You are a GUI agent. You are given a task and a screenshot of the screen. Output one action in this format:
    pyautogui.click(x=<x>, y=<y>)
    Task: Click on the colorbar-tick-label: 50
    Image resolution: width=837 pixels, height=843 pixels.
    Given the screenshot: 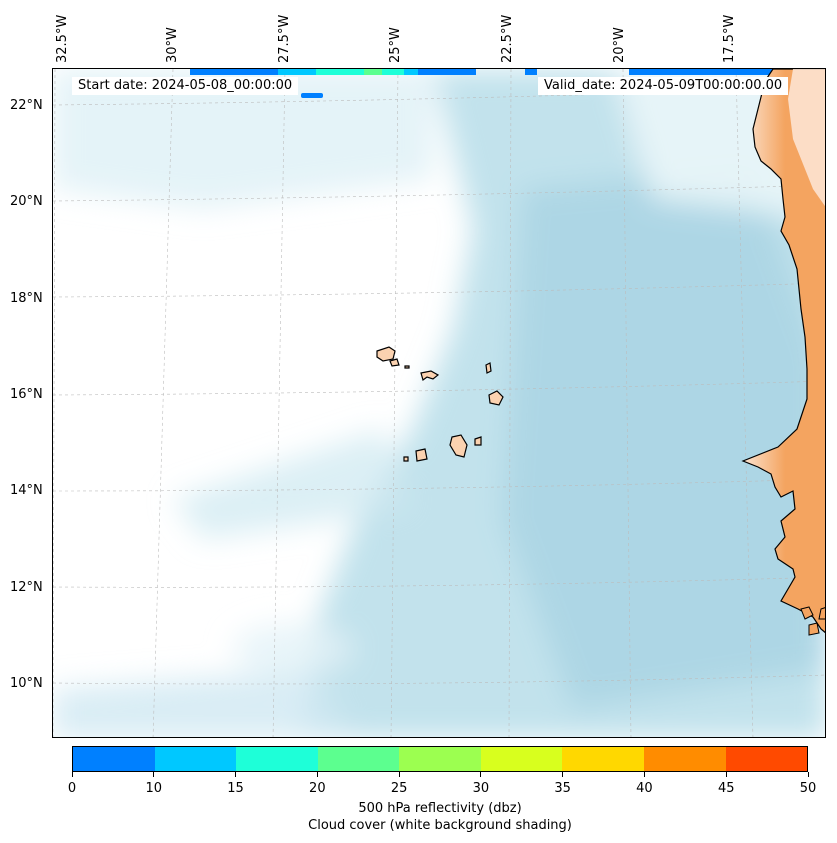 What is the action you would take?
    pyautogui.click(x=808, y=788)
    